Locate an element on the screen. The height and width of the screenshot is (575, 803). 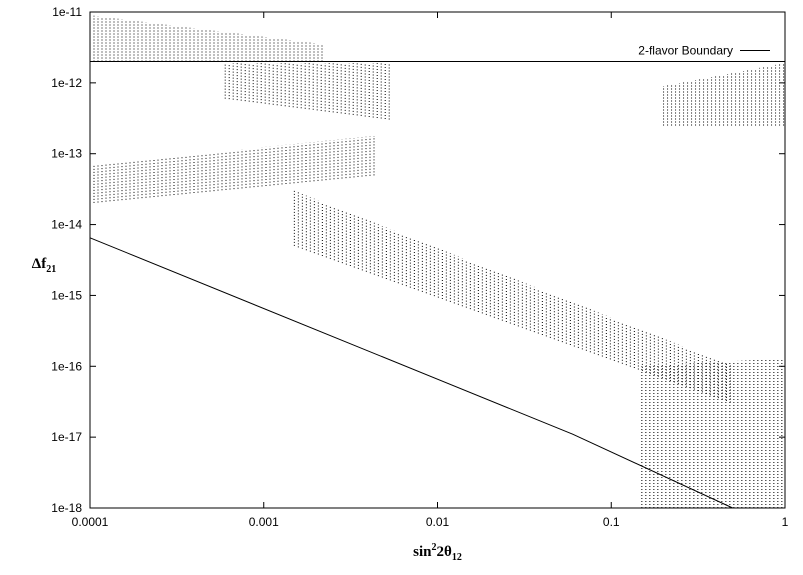
y-tick-label: 1e-11 is located at coordinates (67, 12).